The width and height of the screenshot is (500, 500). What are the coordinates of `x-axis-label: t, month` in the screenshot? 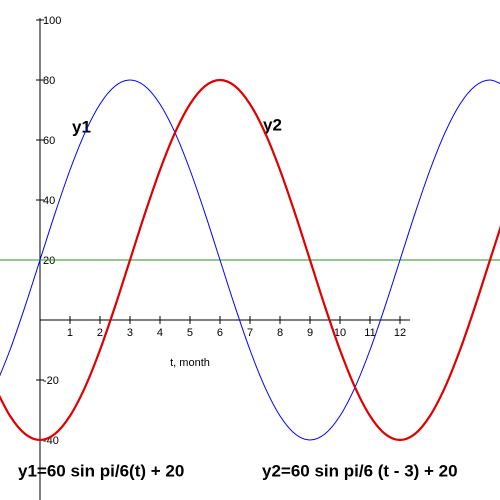 It's located at (190, 363).